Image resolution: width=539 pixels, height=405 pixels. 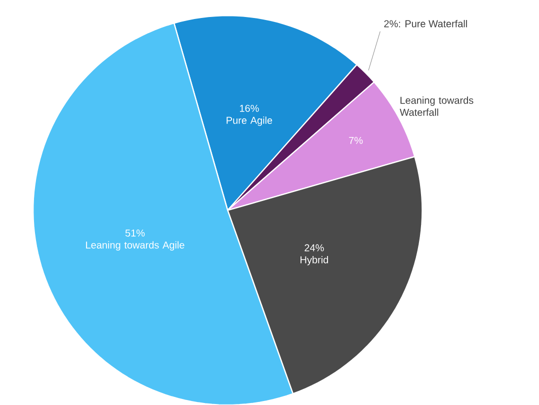 What do you see at coordinates (356, 140) in the screenshot?
I see `data-label: 7%` at bounding box center [356, 140].